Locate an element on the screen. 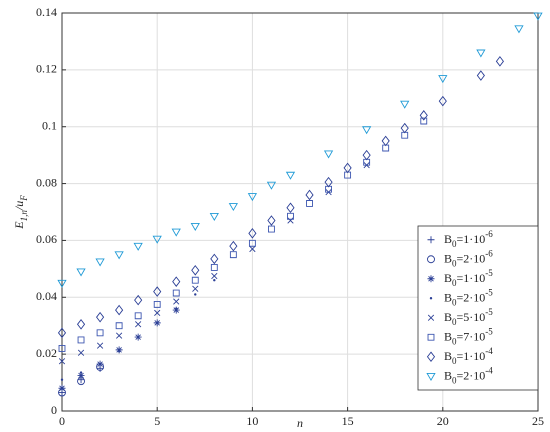 The height and width of the screenshot is (432, 550). x-axis-label: n is located at coordinates (300, 423).